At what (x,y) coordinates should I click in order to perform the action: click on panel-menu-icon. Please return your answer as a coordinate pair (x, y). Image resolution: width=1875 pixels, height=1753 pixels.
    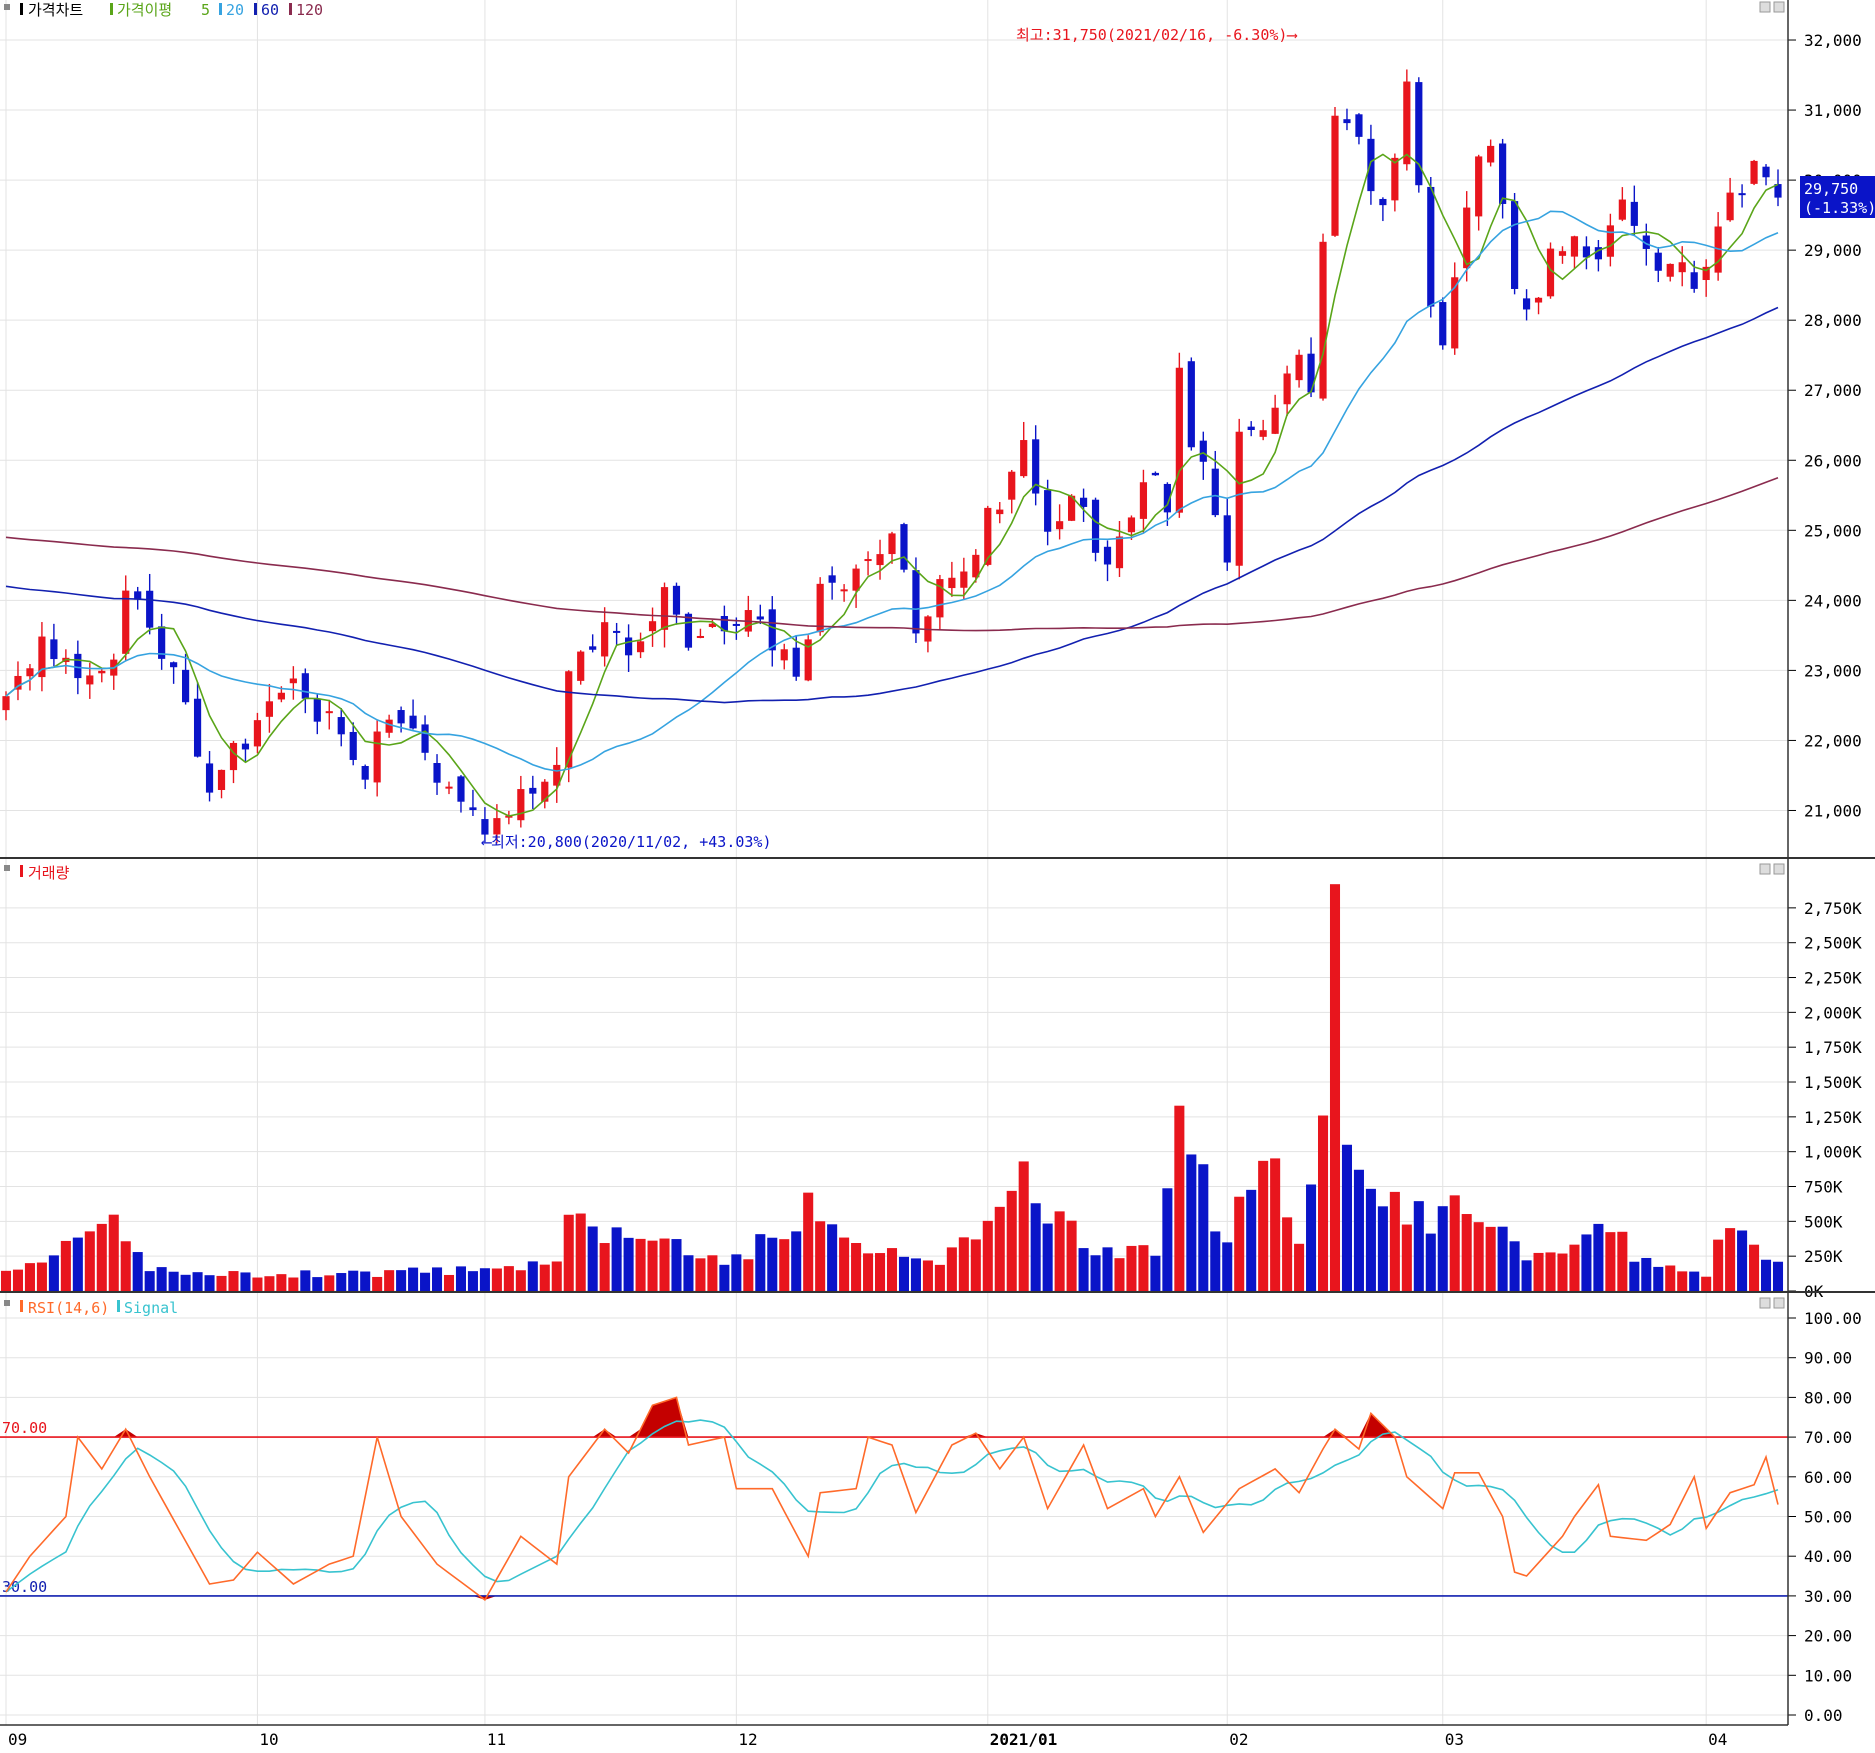
    Looking at the image, I should click on (7, 868).